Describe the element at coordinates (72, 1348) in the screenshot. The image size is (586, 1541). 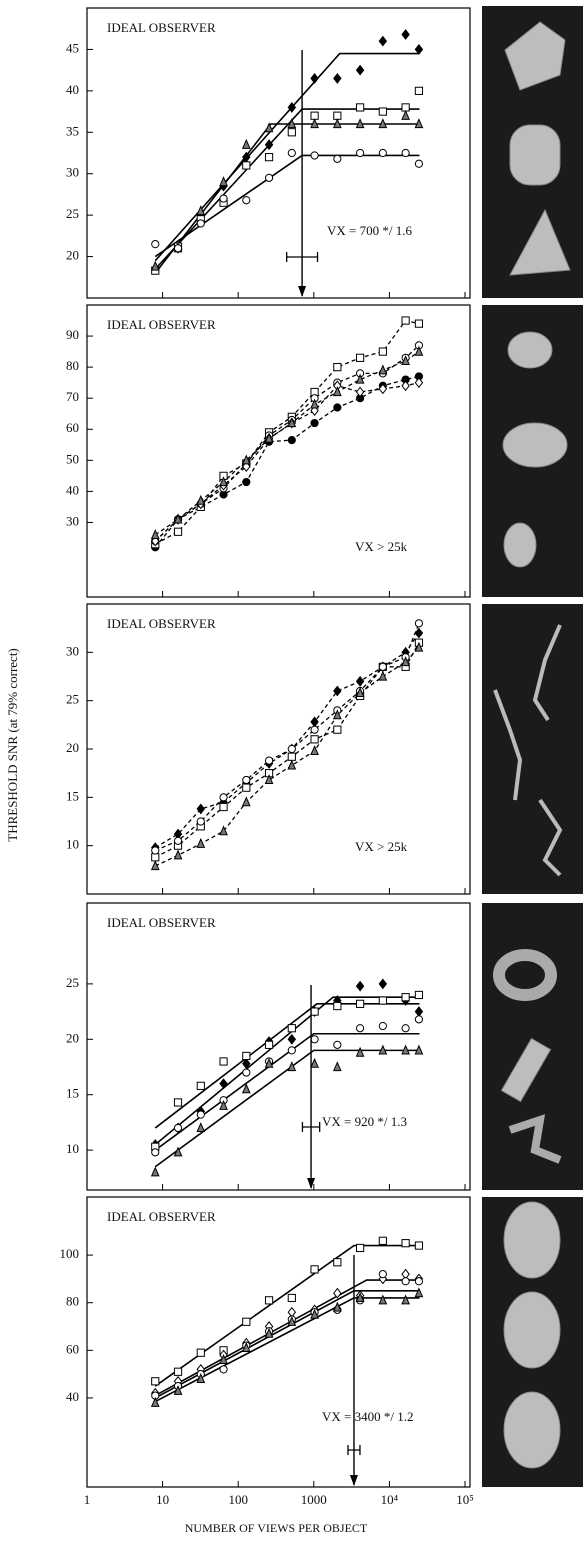
I see `y-tick-label: 60` at that location.